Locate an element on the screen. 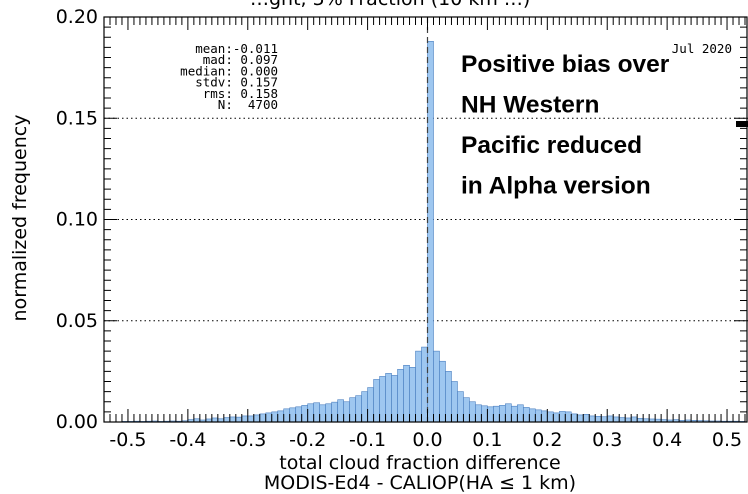  y-tick-labels: 0.00 0.05 0.10 0.15 0.20 is located at coordinates (77, 219).